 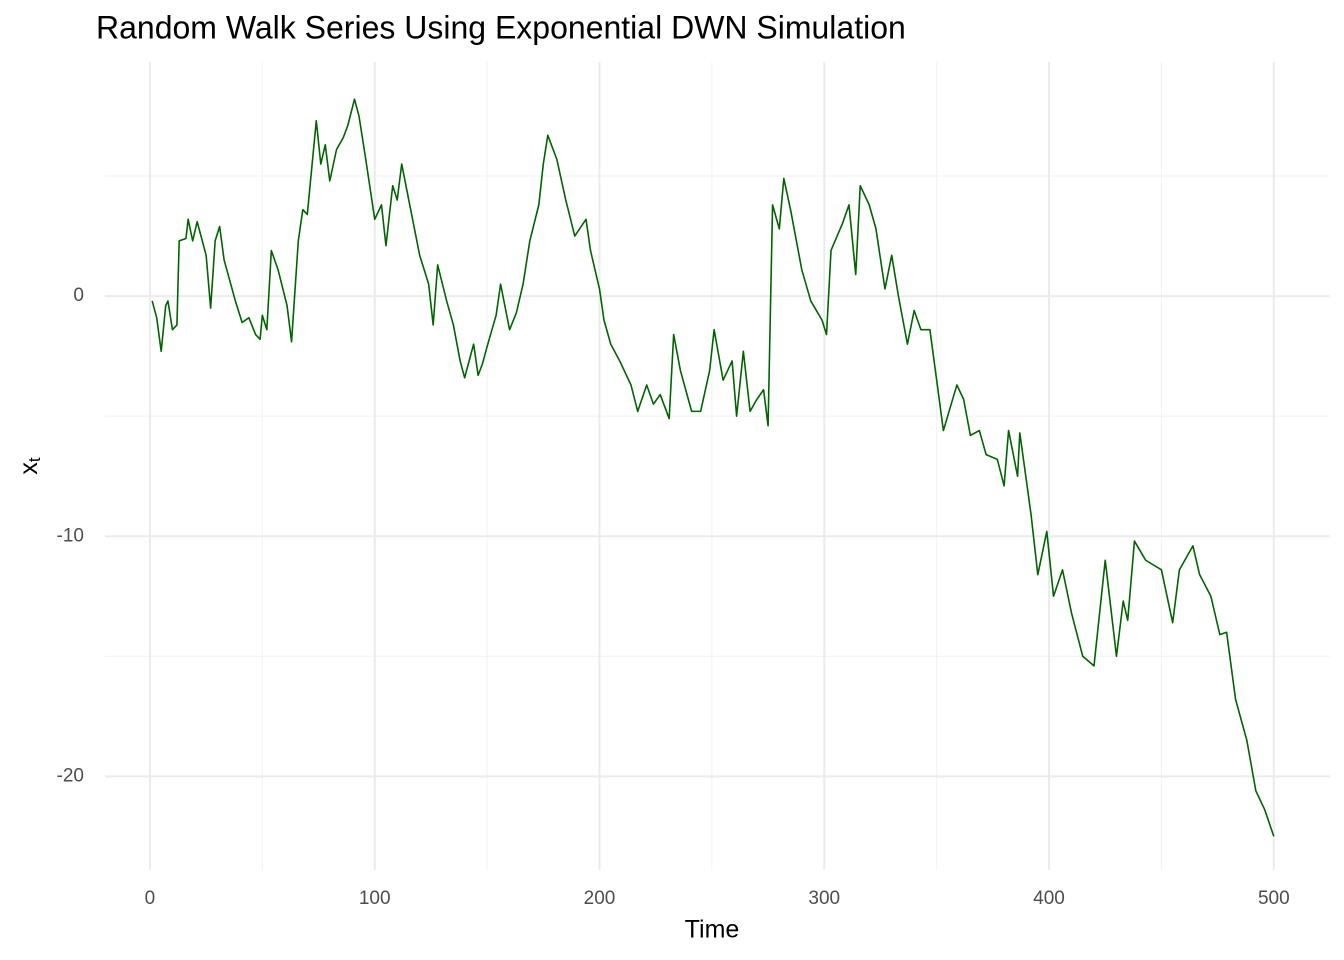 What do you see at coordinates (70, 535) in the screenshot?
I see `y-tick-label: -10` at bounding box center [70, 535].